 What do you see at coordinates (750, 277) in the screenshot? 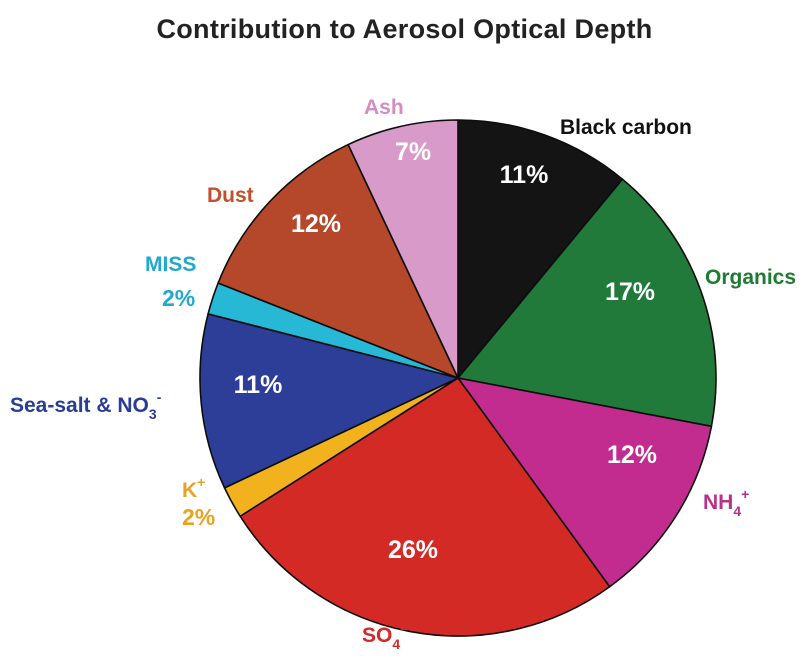
I see `pie-category-label-organics: Organics` at bounding box center [750, 277].